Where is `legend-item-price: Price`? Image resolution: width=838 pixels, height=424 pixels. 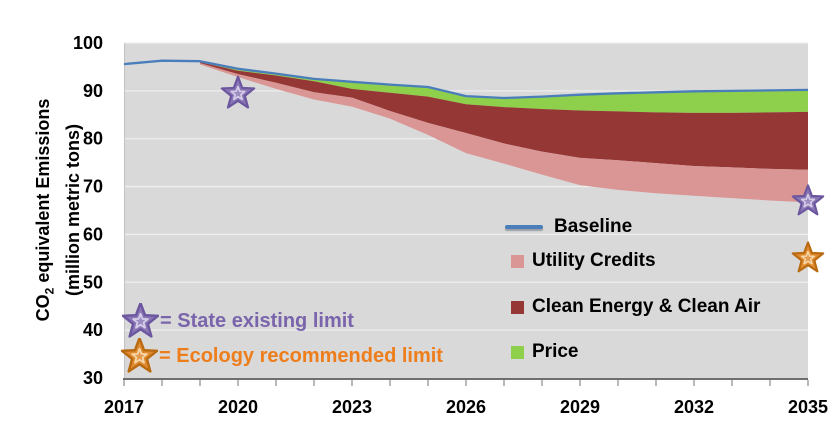 legend-item-price: Price is located at coordinates (545, 351).